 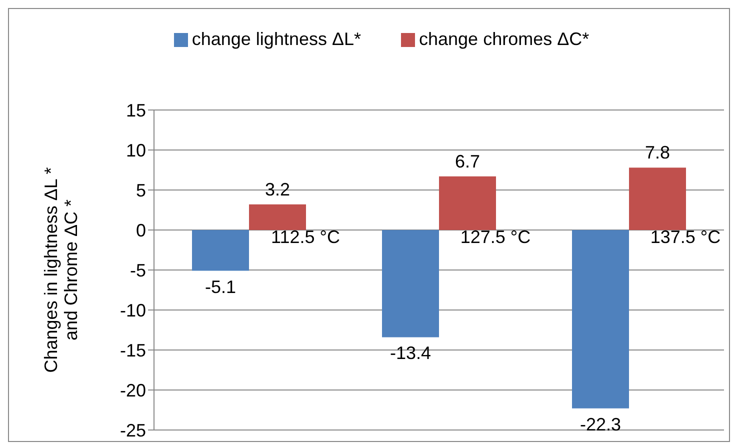 What do you see at coordinates (411, 353) in the screenshot?
I see `data-label: -13.4` at bounding box center [411, 353].